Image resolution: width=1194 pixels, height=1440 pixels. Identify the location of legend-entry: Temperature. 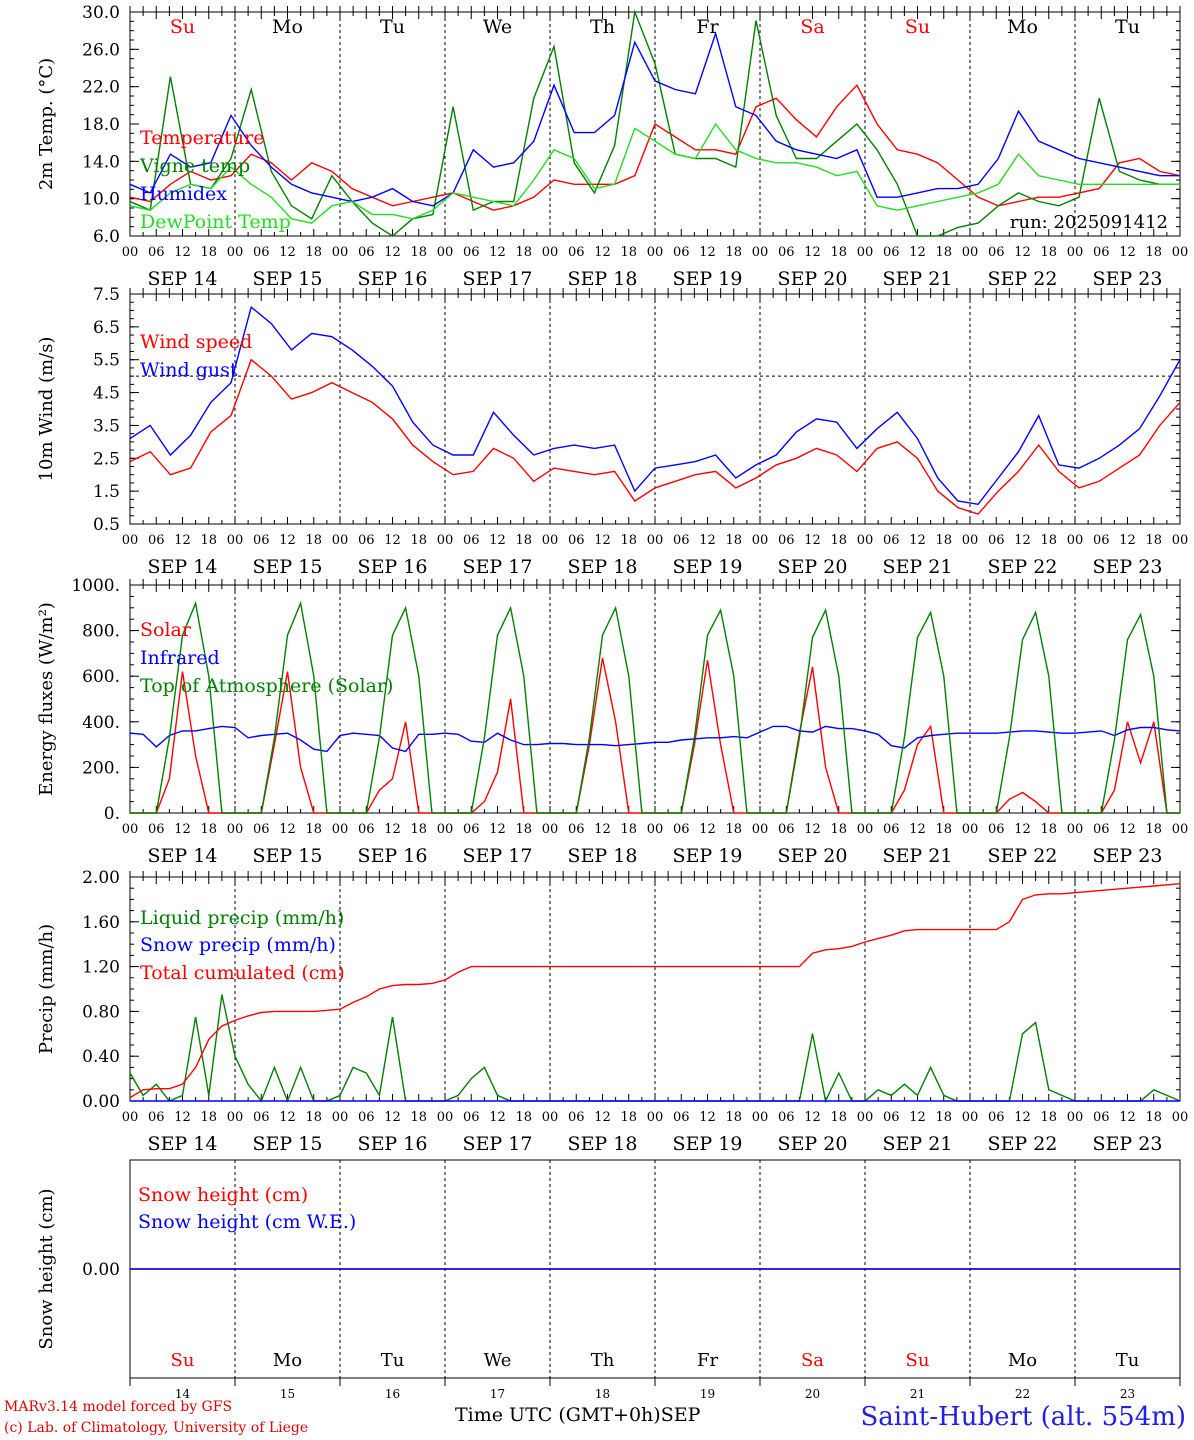
(202, 138).